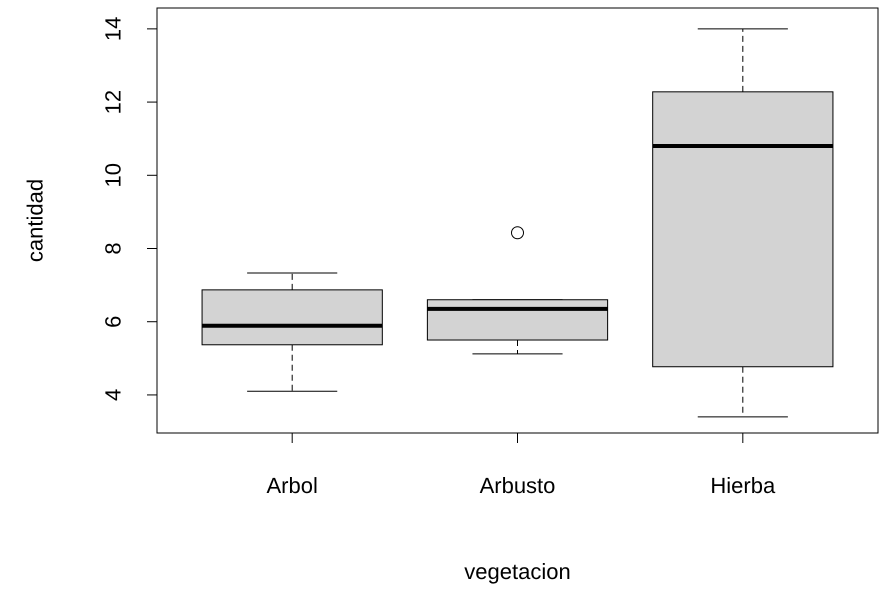  Describe the element at coordinates (517, 571) in the screenshot. I see `x-axis-title: vegetacion` at that location.